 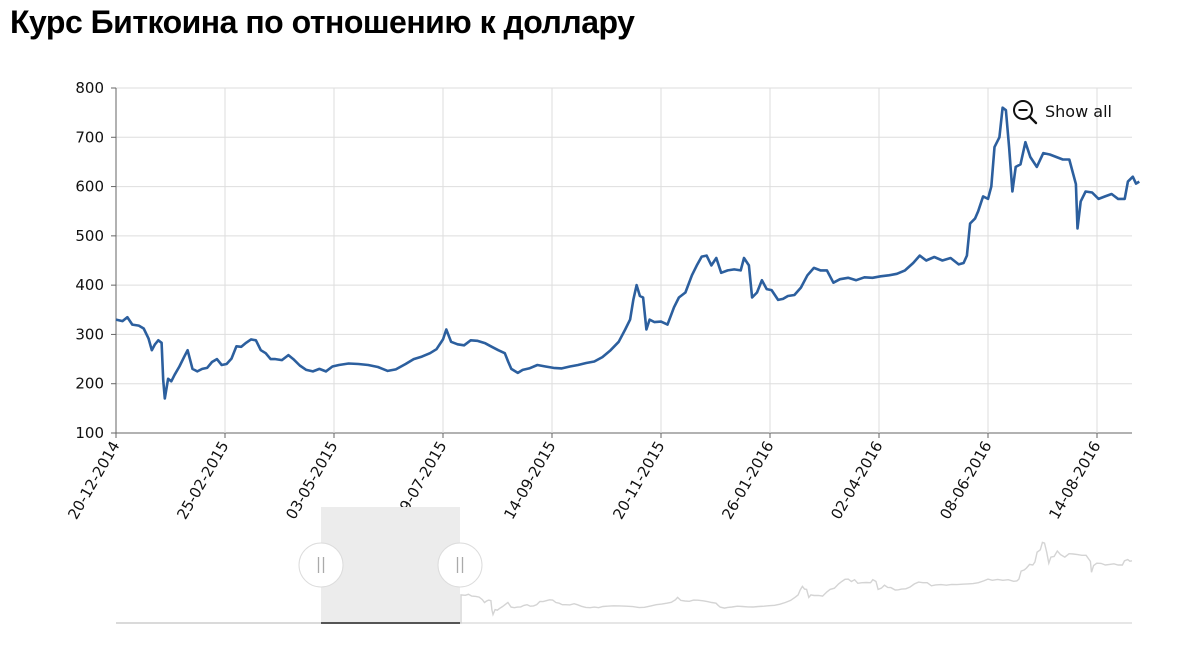 What do you see at coordinates (1025, 112) in the screenshot?
I see `zoom-out-icon` at bounding box center [1025, 112].